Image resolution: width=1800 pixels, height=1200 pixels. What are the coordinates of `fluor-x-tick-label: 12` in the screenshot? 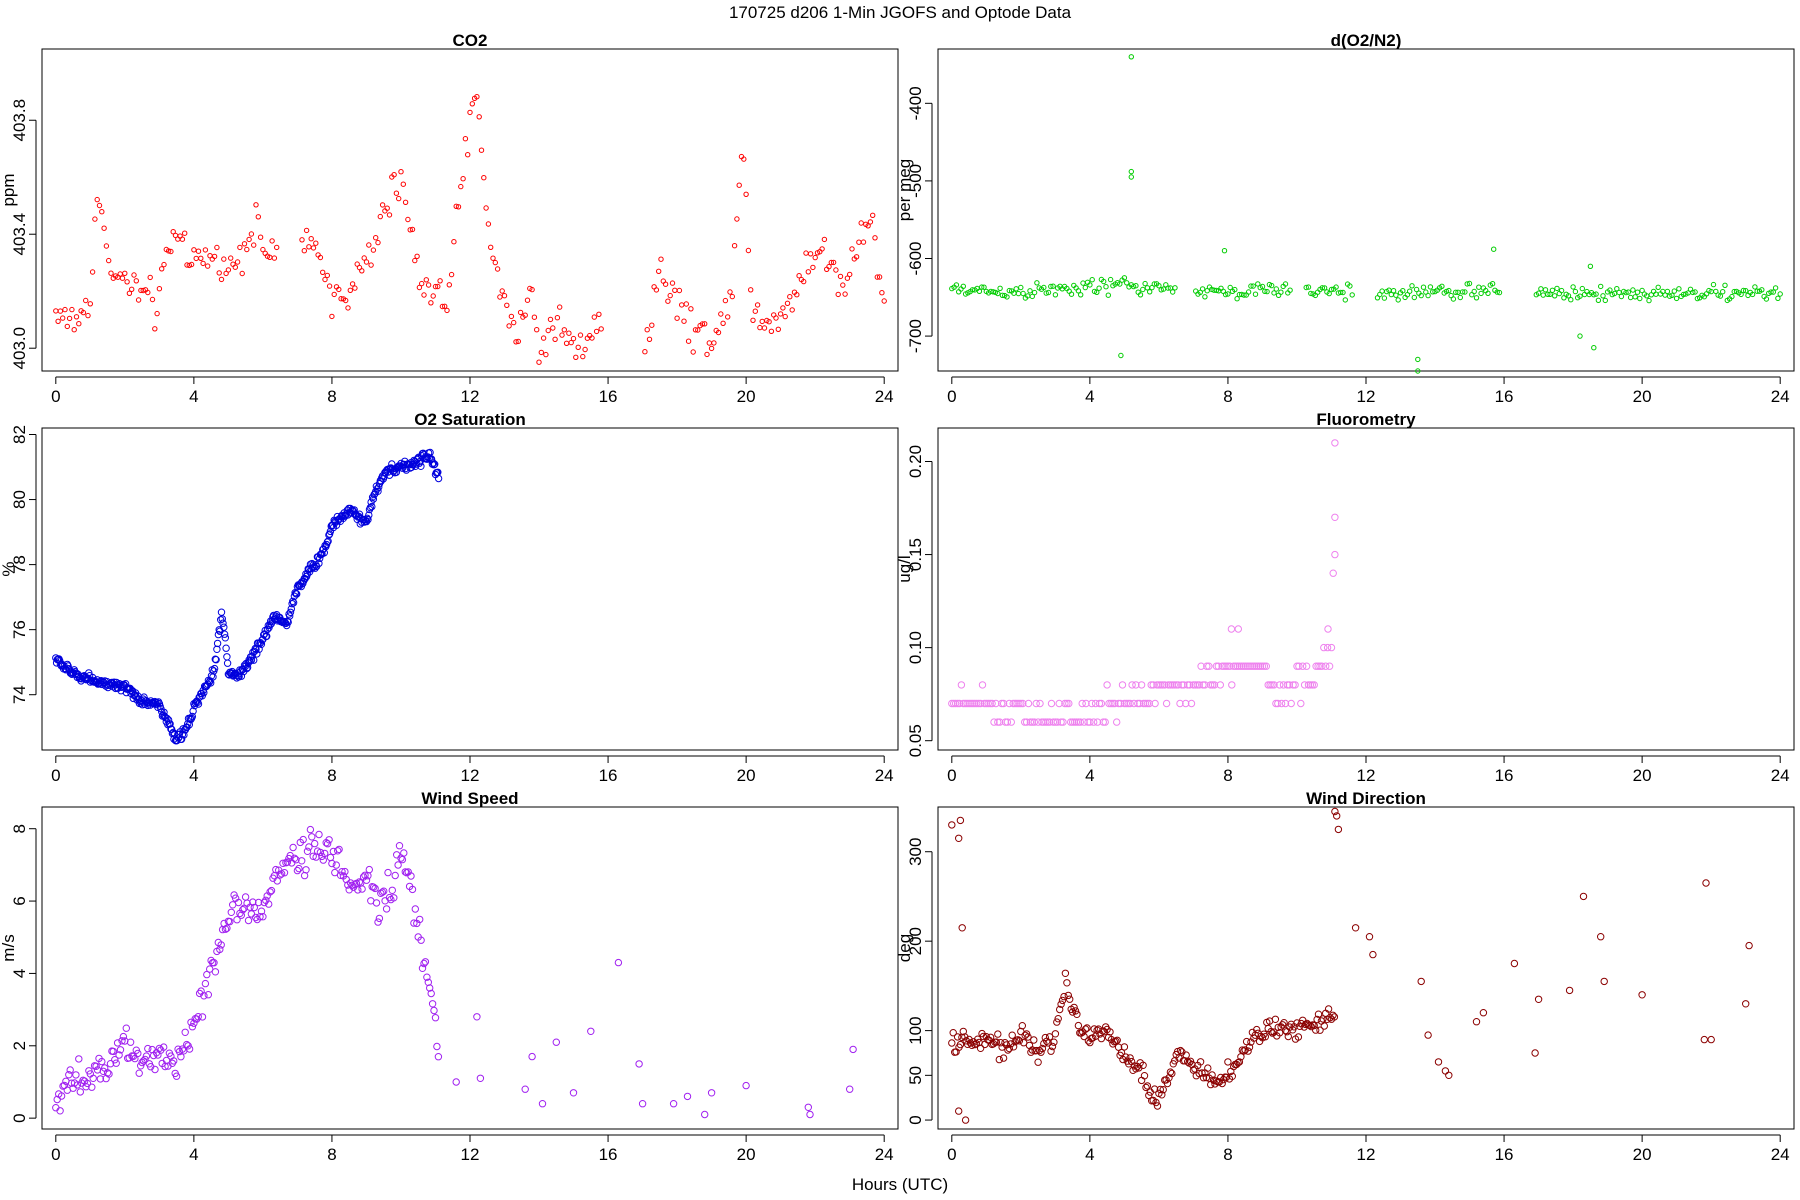 It's located at (1366, 775).